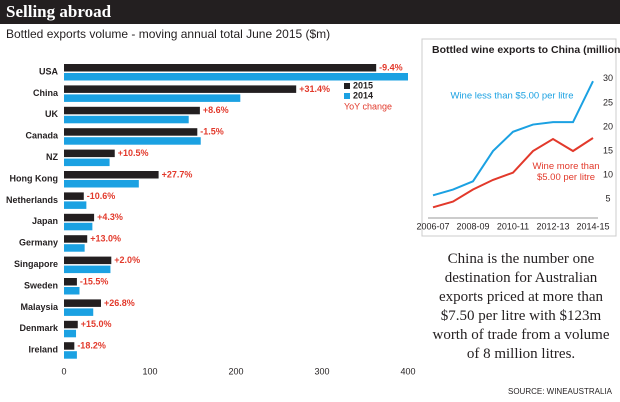 Image resolution: width=620 pixels, height=402 pixels. What do you see at coordinates (43, 350) in the screenshot?
I see `category-label: Ireland` at bounding box center [43, 350].